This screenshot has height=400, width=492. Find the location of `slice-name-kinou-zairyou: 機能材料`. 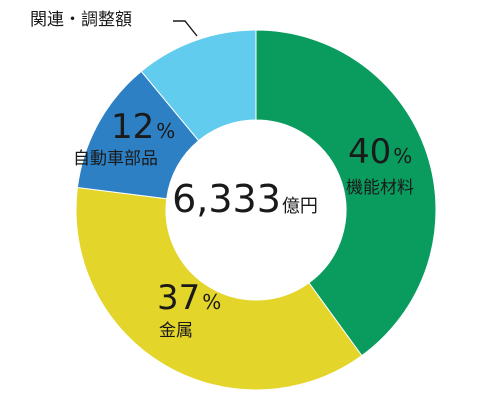

slice-name-kinou-zairyou: 機能材料 is located at coordinates (380, 188).